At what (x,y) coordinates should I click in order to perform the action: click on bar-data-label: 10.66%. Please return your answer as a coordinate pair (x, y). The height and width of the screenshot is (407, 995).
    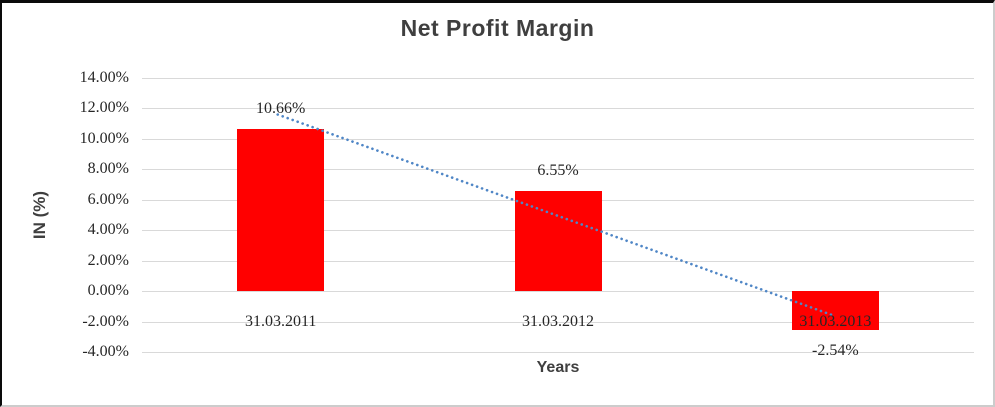
    Looking at the image, I should click on (280, 108).